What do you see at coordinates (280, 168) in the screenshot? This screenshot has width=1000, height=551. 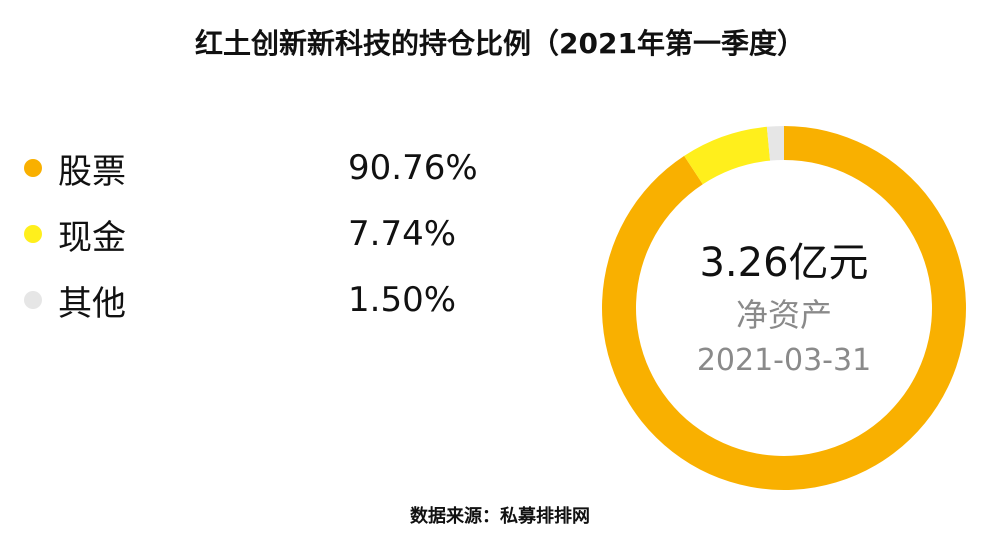 I see `legend-item-stock: 股票 90.76%` at bounding box center [280, 168].